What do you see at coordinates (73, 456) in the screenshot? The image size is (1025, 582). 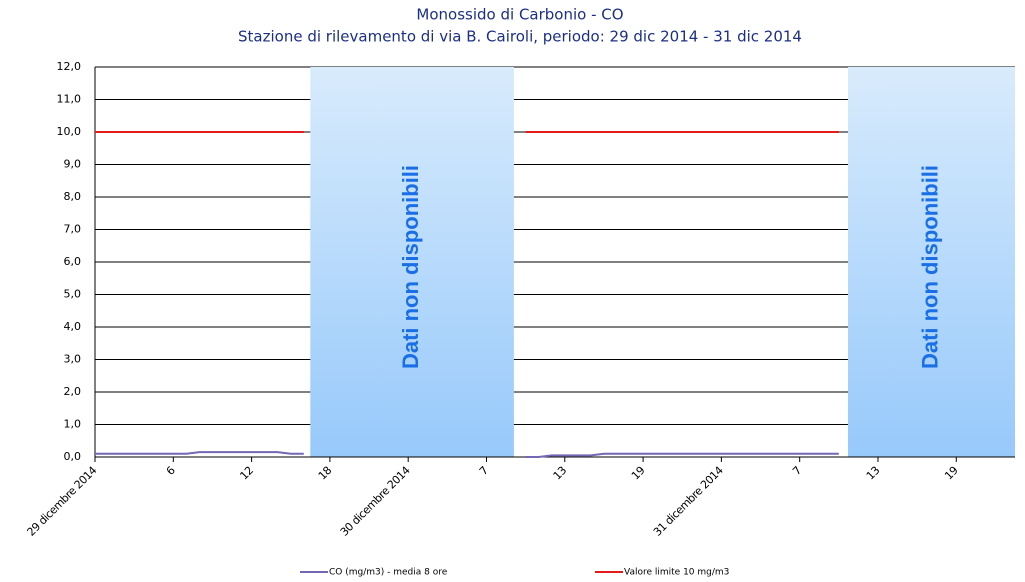 I see `y-tick-label: 0,0` at bounding box center [73, 456].